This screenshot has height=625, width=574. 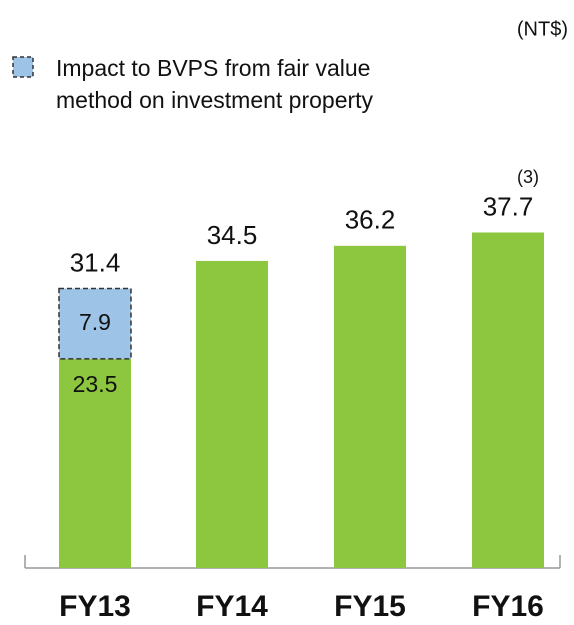 What do you see at coordinates (232, 606) in the screenshot?
I see `x-tick-label: FY14` at bounding box center [232, 606].